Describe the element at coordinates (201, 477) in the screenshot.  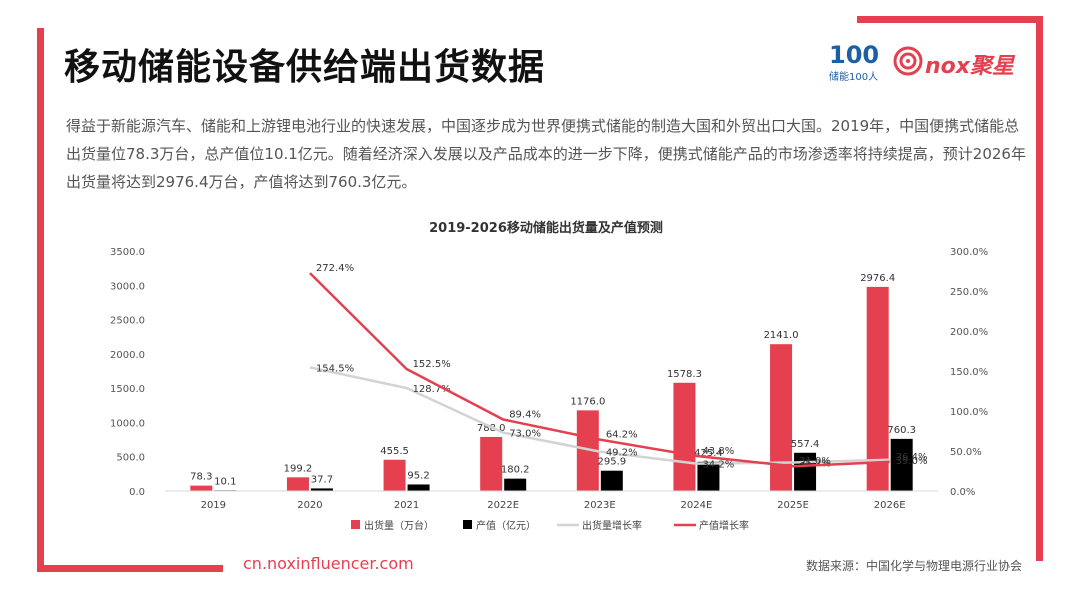
I see `shipment-bar-label: 78.3` at that location.